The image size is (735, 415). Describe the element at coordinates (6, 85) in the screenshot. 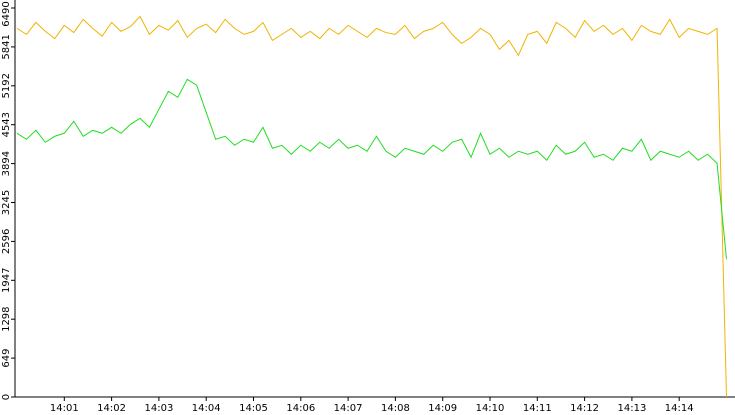

I see `y-tick-label: 5192` at that location.